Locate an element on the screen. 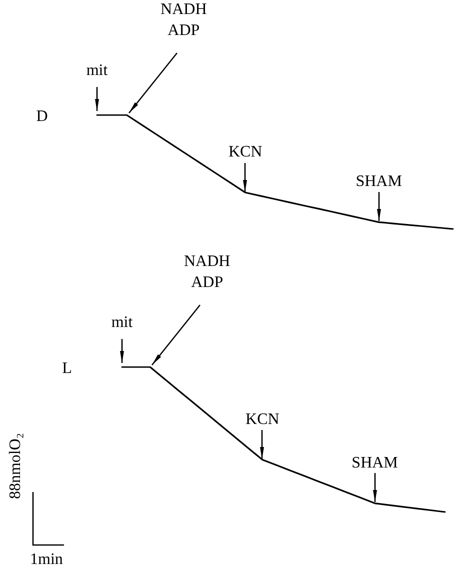 The width and height of the screenshot is (459, 569). text: 1min is located at coordinates (46, 559).